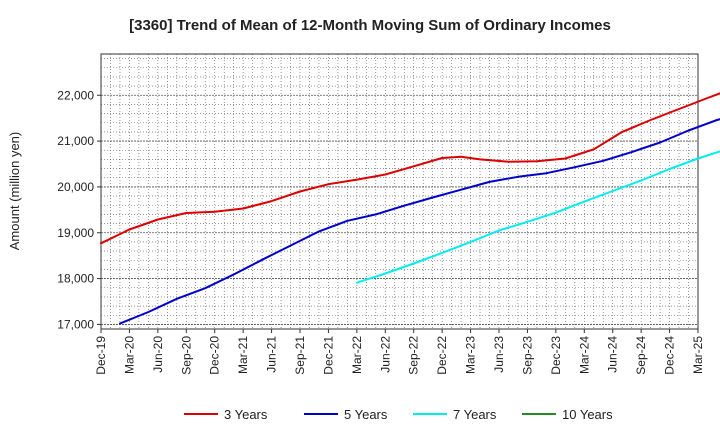 Image resolution: width=720 pixels, height=440 pixels. What do you see at coordinates (75, 187) in the screenshot?
I see `y-tick-label: 20,000` at bounding box center [75, 187].